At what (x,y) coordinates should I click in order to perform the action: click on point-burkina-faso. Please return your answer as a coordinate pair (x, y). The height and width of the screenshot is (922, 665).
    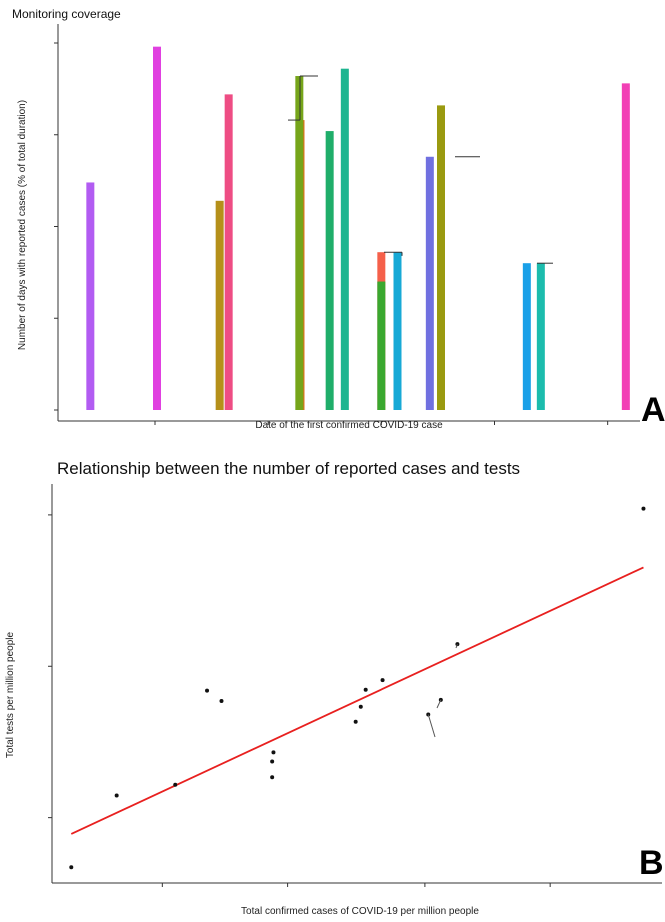
    Looking at the image, I should click on (116, 795).